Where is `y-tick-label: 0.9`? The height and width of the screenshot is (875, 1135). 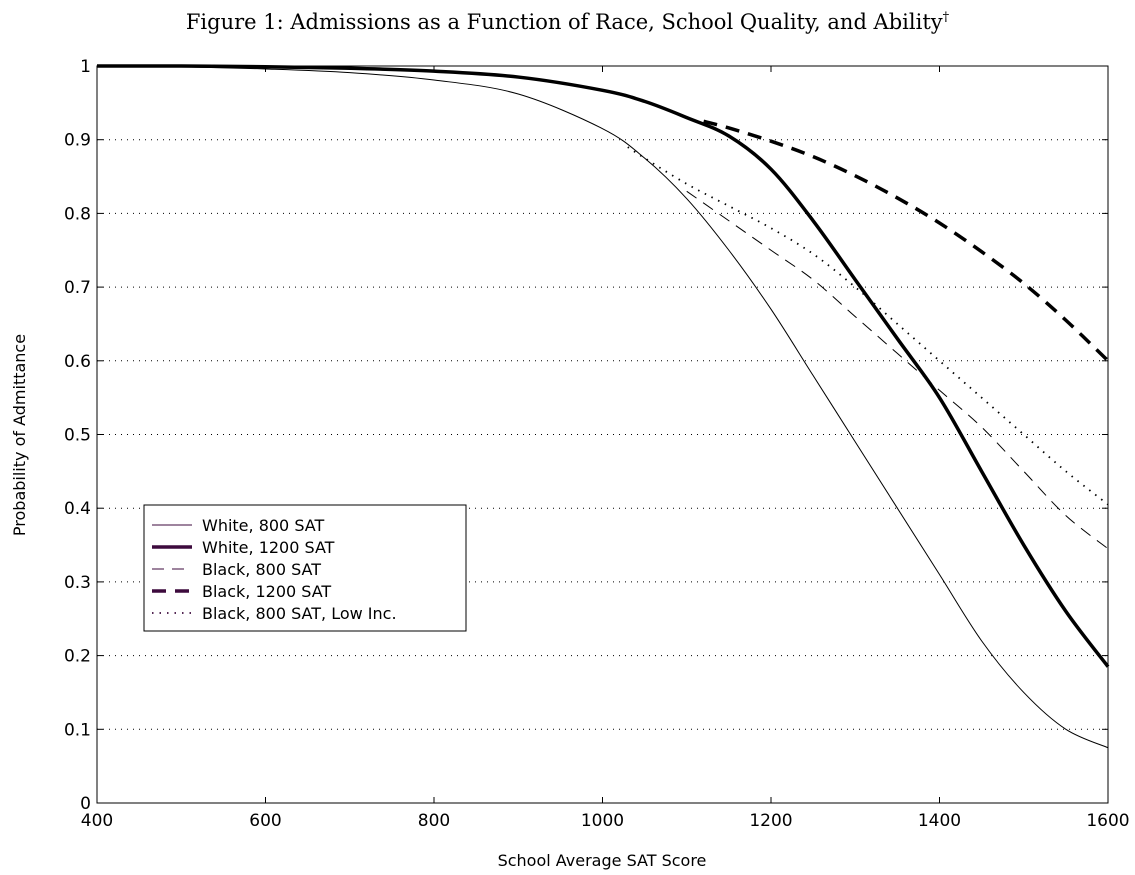 y-tick-label: 0.9 is located at coordinates (77, 141).